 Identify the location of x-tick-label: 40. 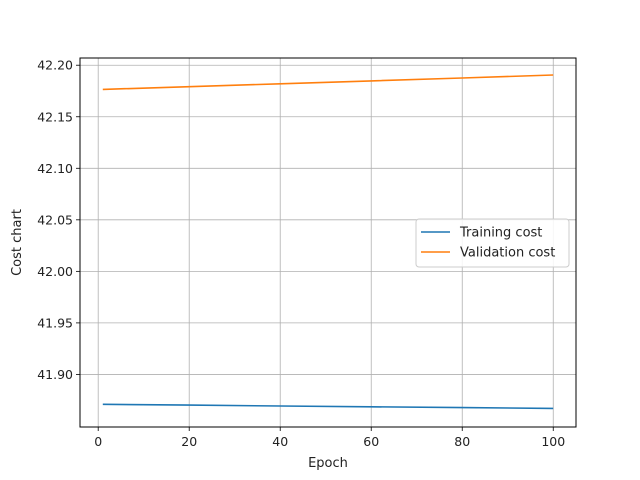
(280, 441).